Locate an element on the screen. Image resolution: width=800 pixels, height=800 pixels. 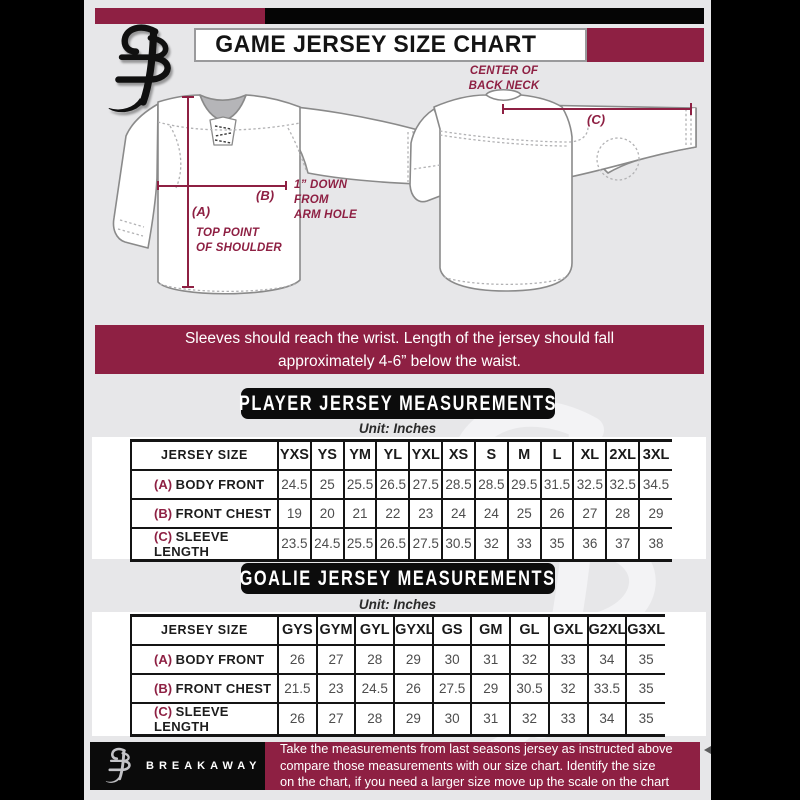
measurement-value-cell: 34.5 is located at coordinates (655, 484).